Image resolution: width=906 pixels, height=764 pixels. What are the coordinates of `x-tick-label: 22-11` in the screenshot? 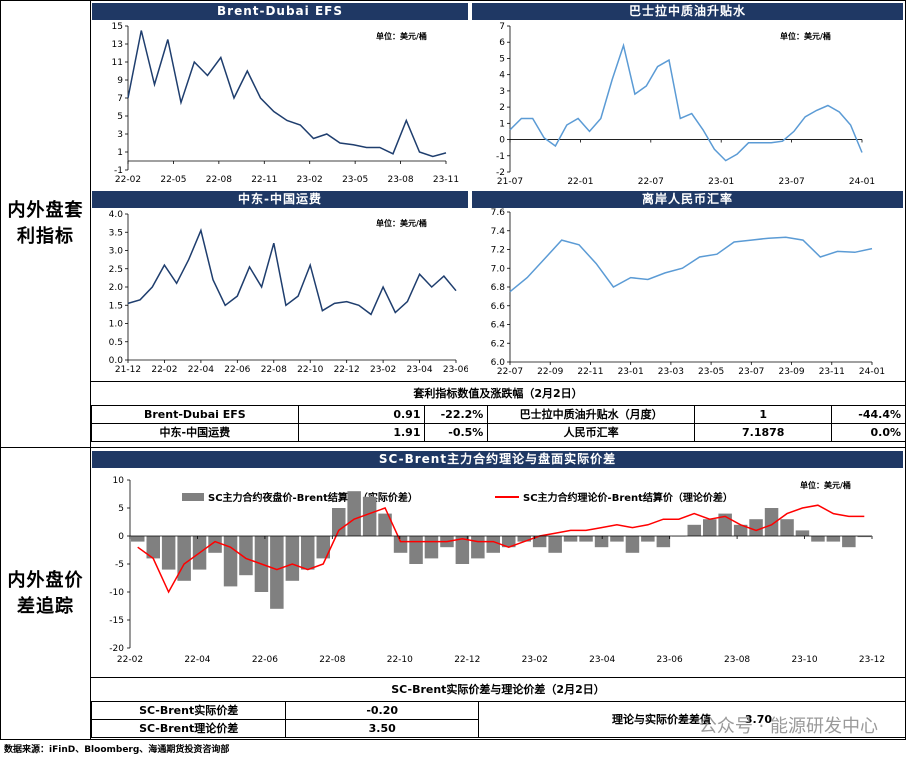 It's located at (264, 180).